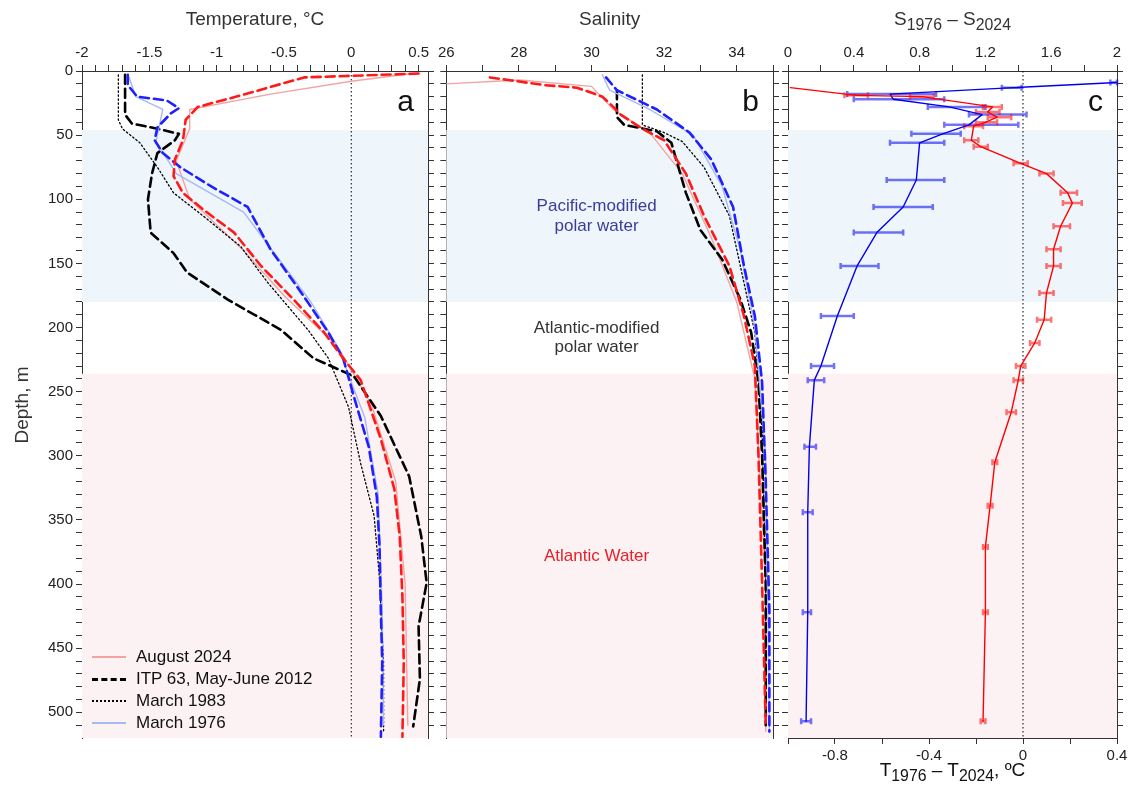 Image resolution: width=1142 pixels, height=790 pixels. I want to click on x-tick-label: -2, so click(82, 52).